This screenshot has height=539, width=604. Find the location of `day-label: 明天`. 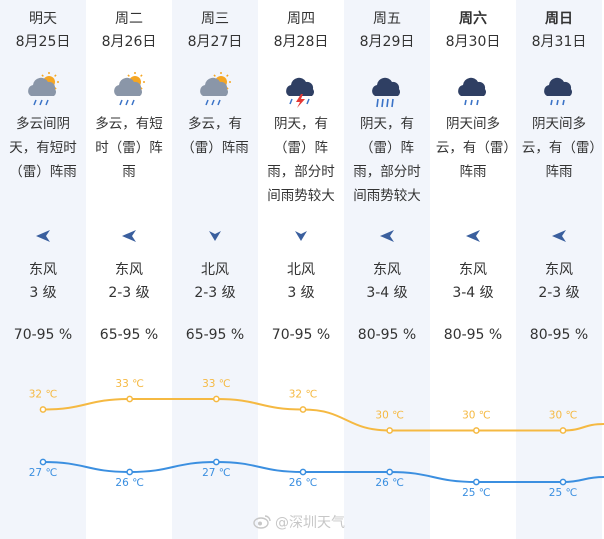

day-label: 明天 is located at coordinates (43, 19).